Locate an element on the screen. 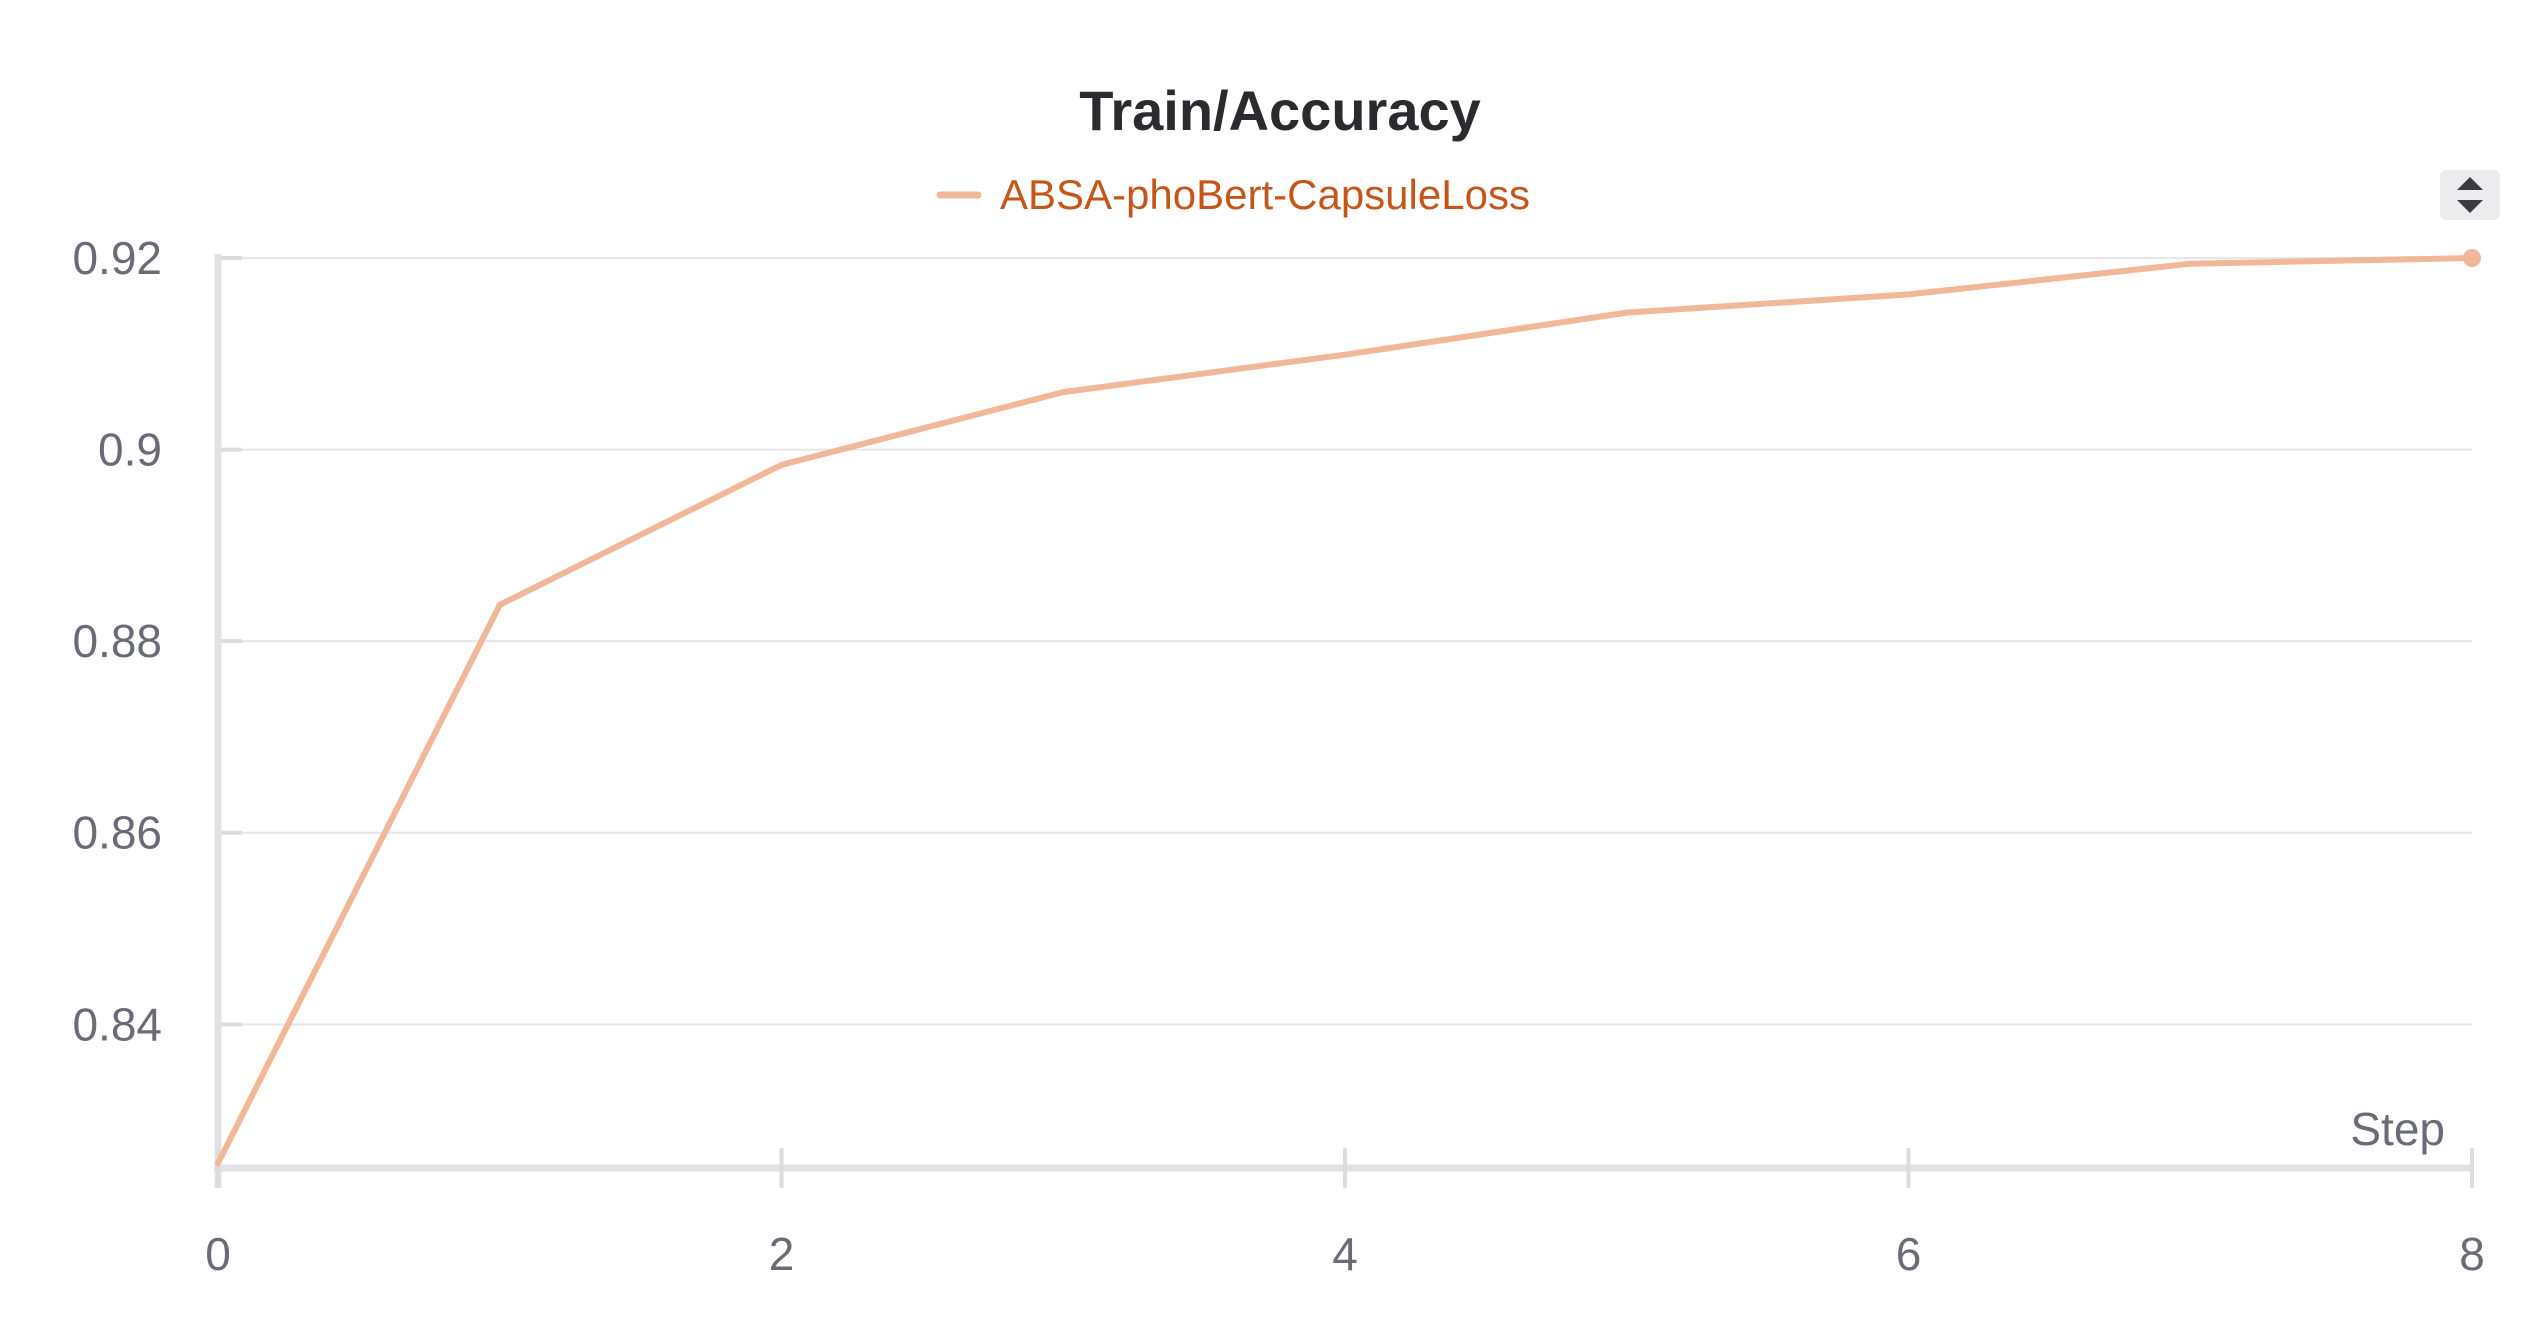 This screenshot has width=2548, height=1338. data-point is located at coordinates (2472, 258).